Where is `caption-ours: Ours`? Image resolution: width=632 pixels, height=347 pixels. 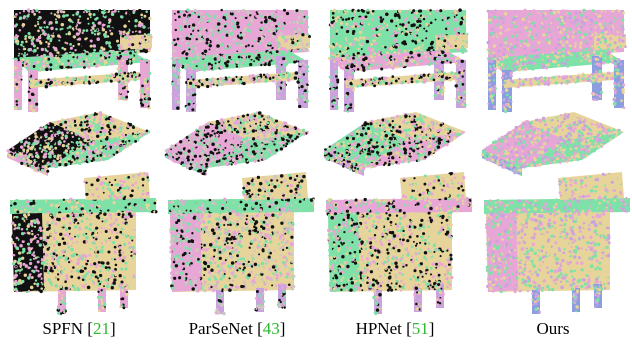
caption-ours: Ours is located at coordinates (553, 329).